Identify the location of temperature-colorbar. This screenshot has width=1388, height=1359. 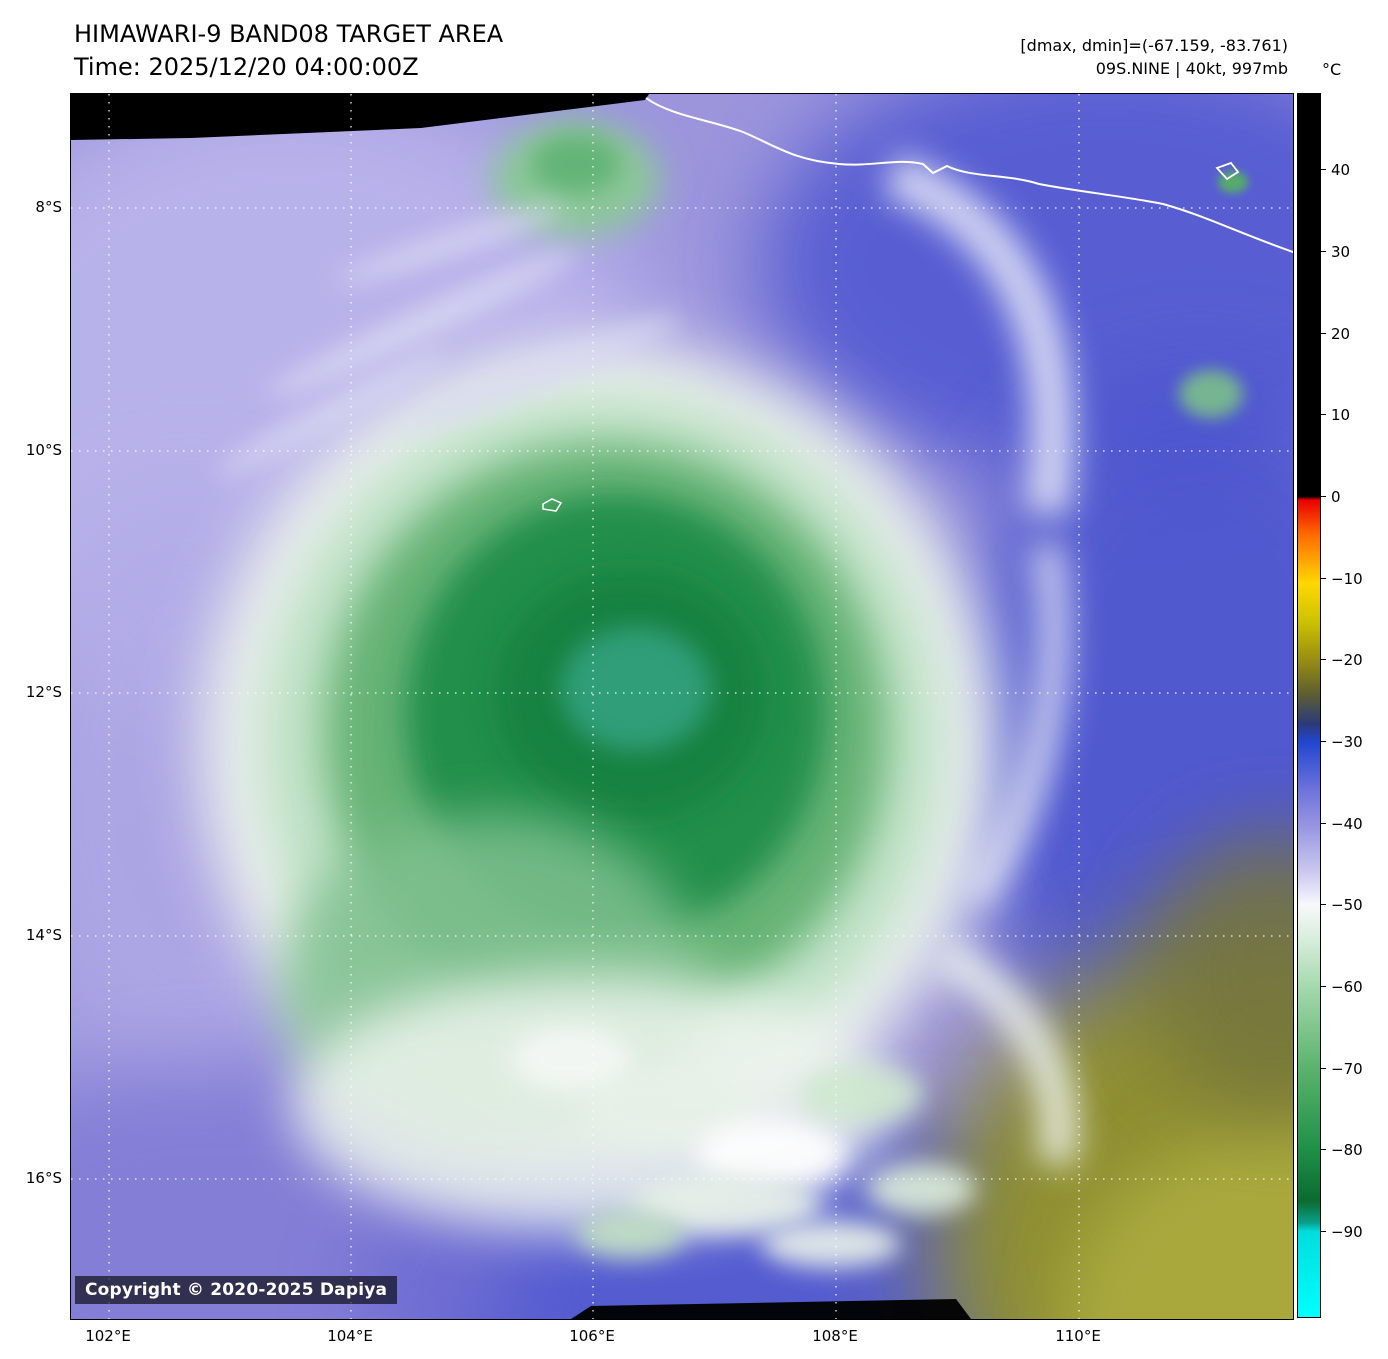
(1309, 705).